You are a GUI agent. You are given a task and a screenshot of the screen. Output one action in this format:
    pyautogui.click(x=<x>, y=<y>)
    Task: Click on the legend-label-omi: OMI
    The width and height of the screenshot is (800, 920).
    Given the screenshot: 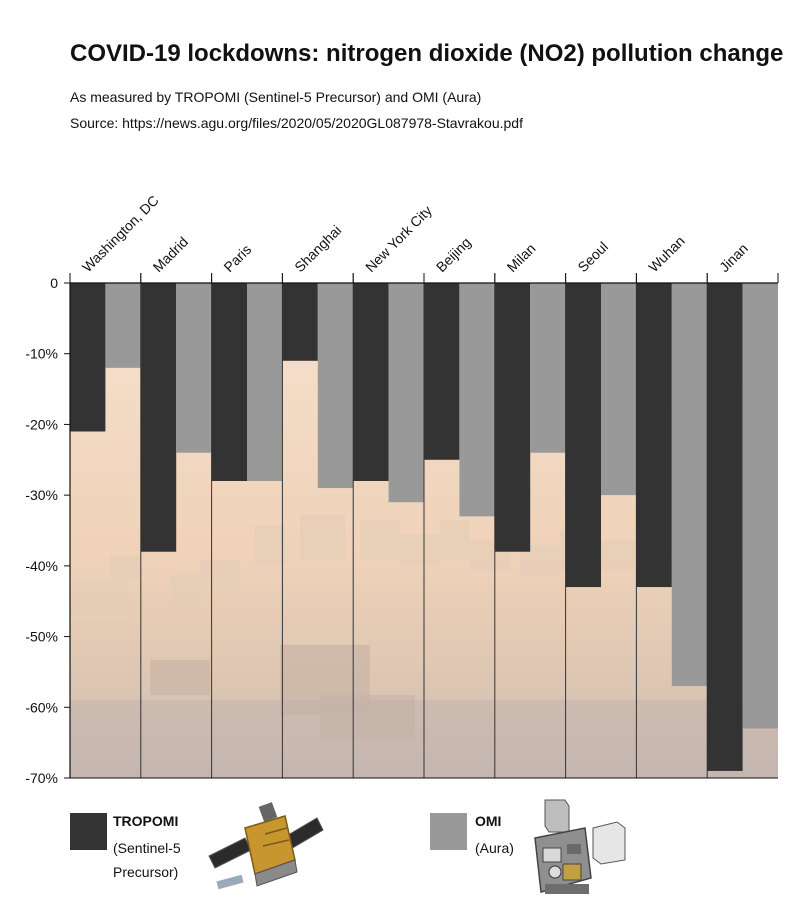 What is the action you would take?
    pyautogui.click(x=488, y=821)
    